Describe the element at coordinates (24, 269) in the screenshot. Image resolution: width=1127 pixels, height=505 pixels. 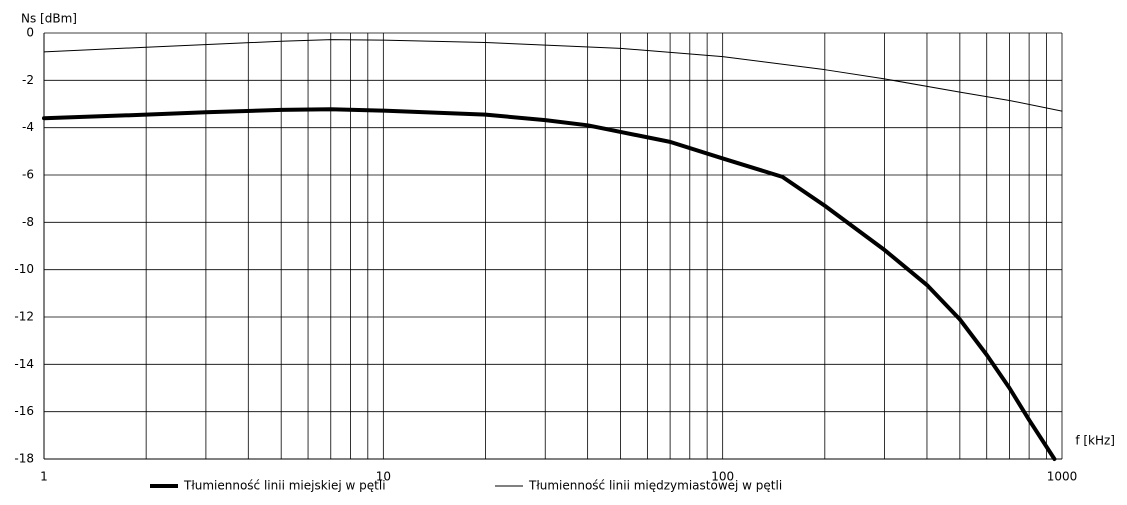
I see `y-tick-label: -10` at that location.